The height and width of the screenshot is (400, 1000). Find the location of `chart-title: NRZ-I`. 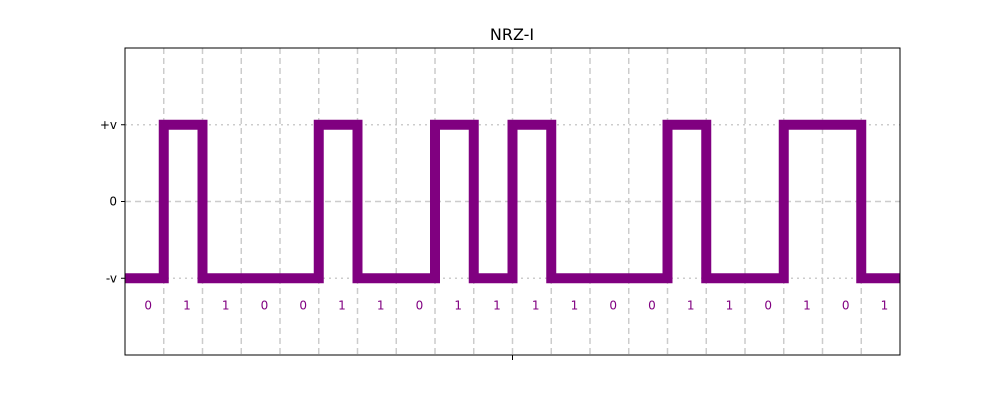

chart-title: NRZ-I is located at coordinates (512, 34).